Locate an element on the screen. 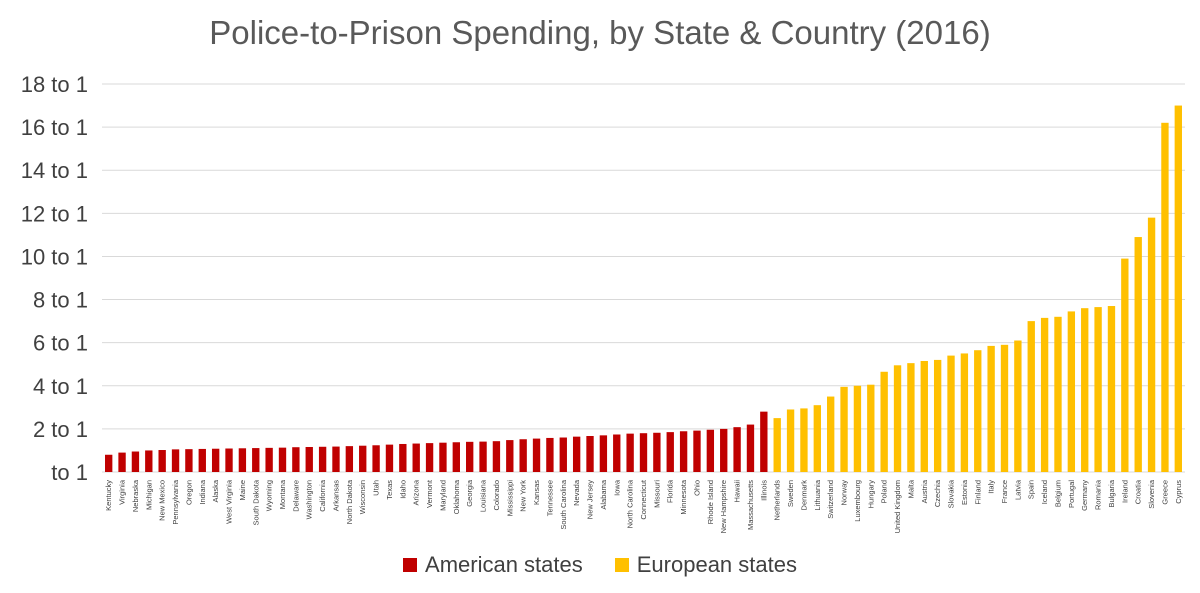  bar-italy is located at coordinates (991, 408).